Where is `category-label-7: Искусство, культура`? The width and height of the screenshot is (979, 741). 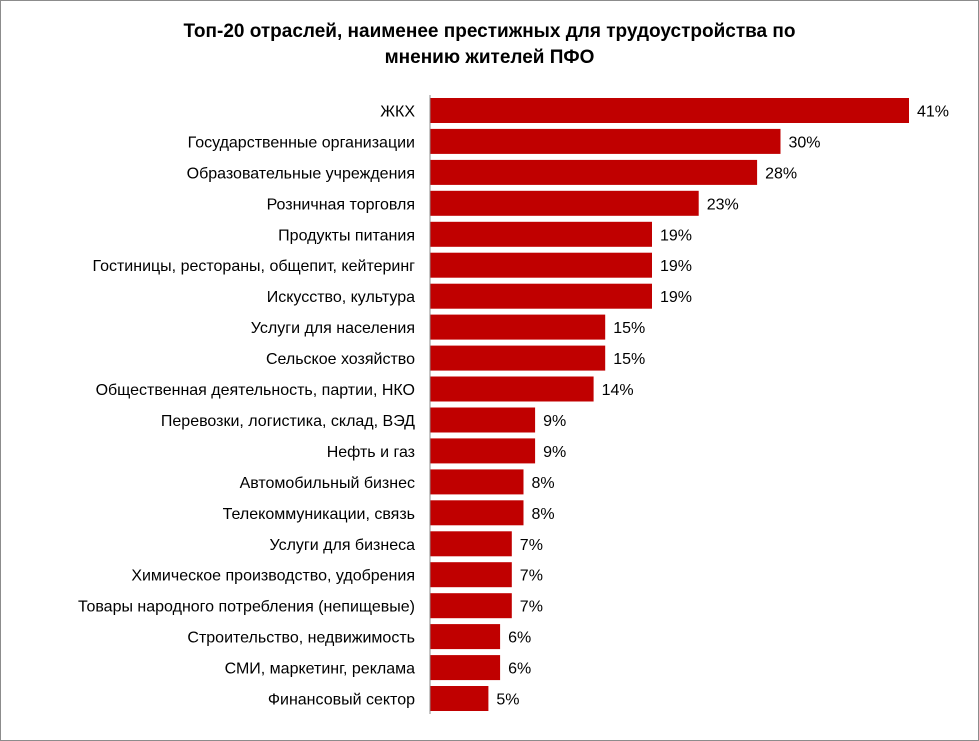 category-label-7: Искусство, культура is located at coordinates (341, 297).